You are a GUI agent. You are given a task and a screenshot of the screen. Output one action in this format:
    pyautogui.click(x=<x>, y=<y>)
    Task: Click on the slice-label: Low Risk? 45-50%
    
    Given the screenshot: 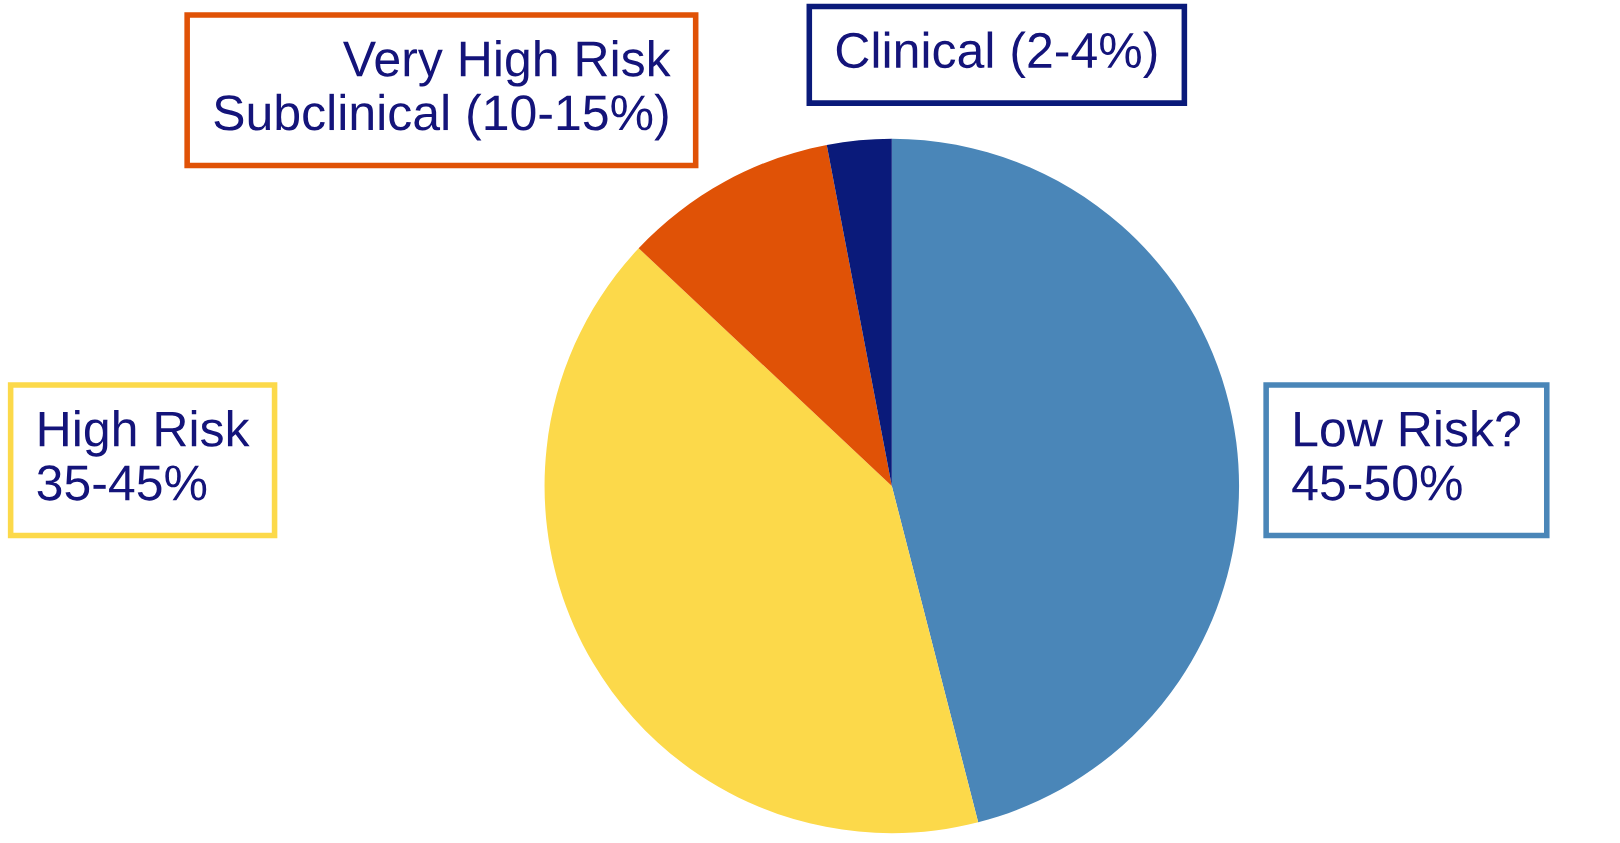 What is the action you would take?
    pyautogui.click(x=1406, y=455)
    